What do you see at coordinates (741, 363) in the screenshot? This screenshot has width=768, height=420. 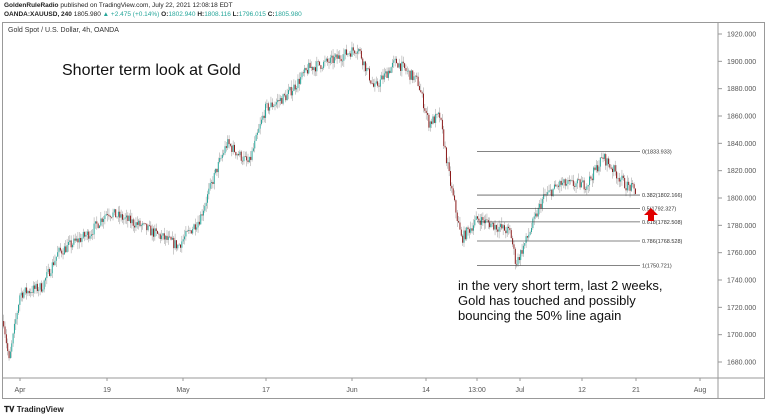 I see `y-tick-label: 1680.000` at bounding box center [741, 363].